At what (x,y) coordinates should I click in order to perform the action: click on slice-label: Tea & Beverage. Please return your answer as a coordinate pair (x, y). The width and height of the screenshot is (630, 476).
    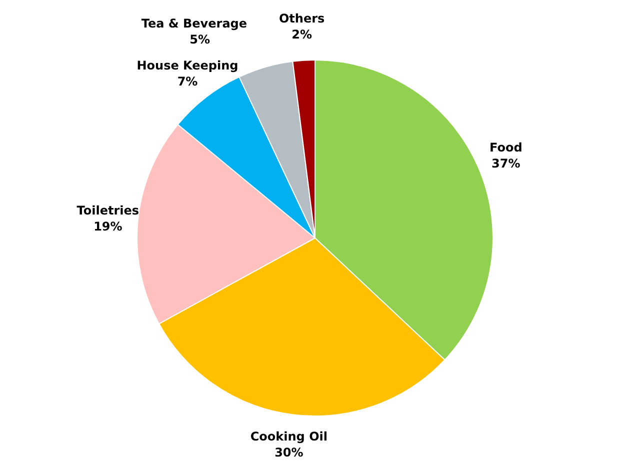
    Looking at the image, I should click on (194, 23).